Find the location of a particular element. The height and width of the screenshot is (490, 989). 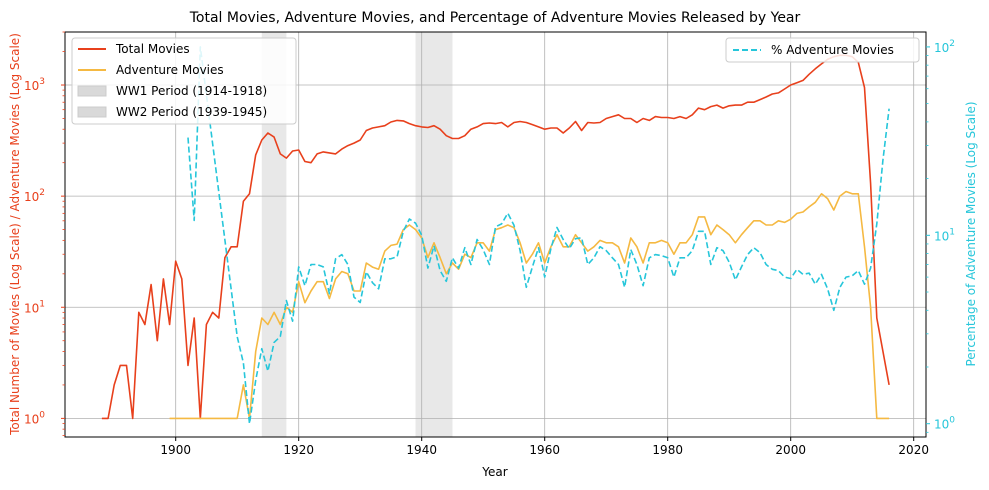

x-tick-label: 1940 is located at coordinates (421, 450).